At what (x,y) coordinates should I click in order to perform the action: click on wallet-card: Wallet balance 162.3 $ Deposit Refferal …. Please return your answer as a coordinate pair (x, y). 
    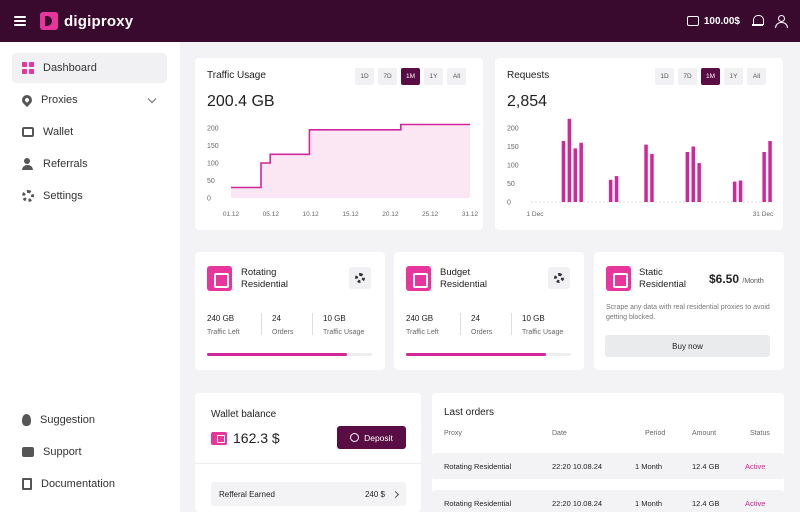
    Looking at the image, I should click on (308, 452).